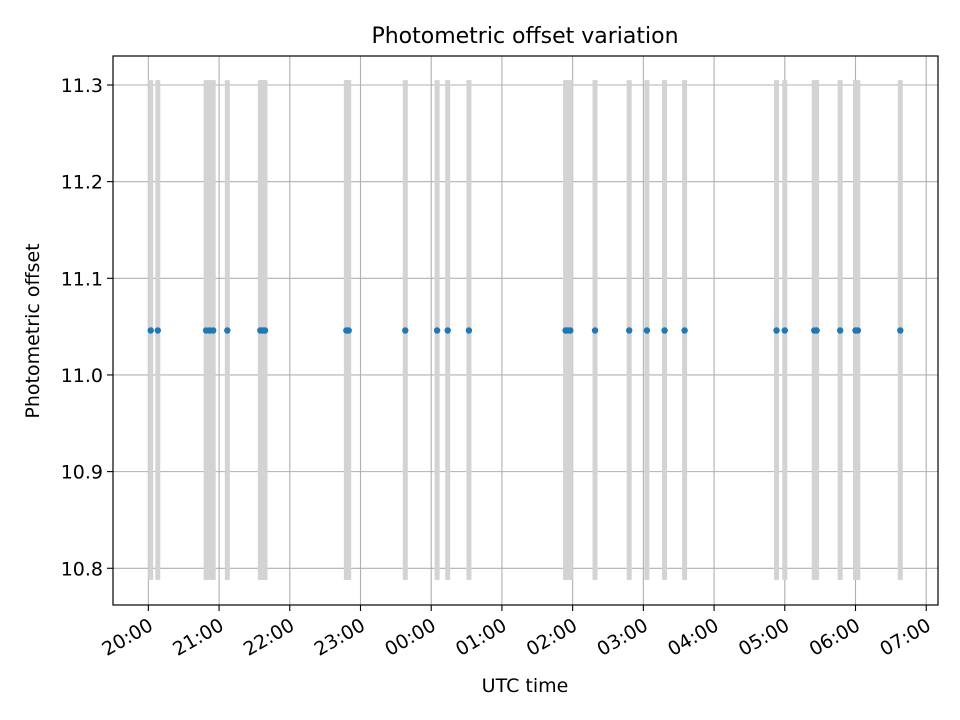 The width and height of the screenshot is (960, 720). Describe the element at coordinates (82, 569) in the screenshot. I see `y-tick-label: 10.8` at that location.